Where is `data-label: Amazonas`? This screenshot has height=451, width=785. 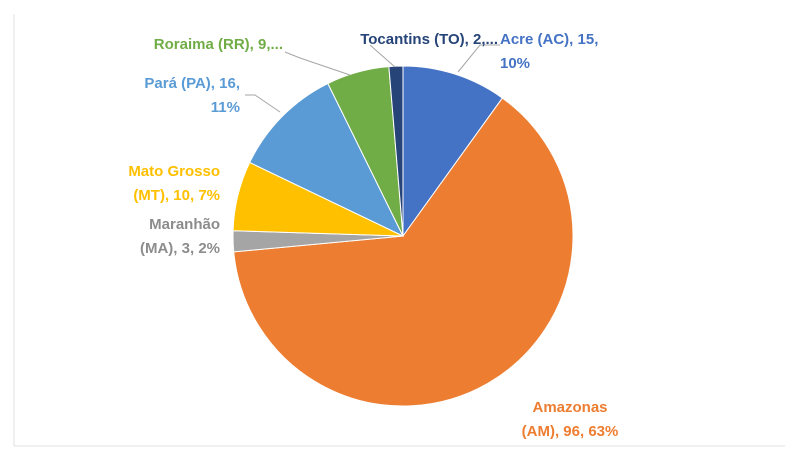 data-label: Amazonas is located at coordinates (569, 407).